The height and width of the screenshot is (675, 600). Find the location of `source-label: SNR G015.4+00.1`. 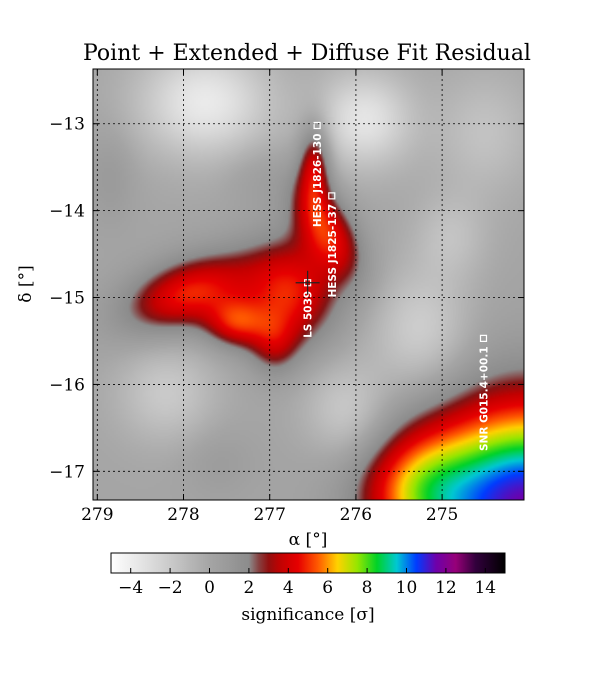

source-label: SNR G015.4+00.1 is located at coordinates (484, 398).